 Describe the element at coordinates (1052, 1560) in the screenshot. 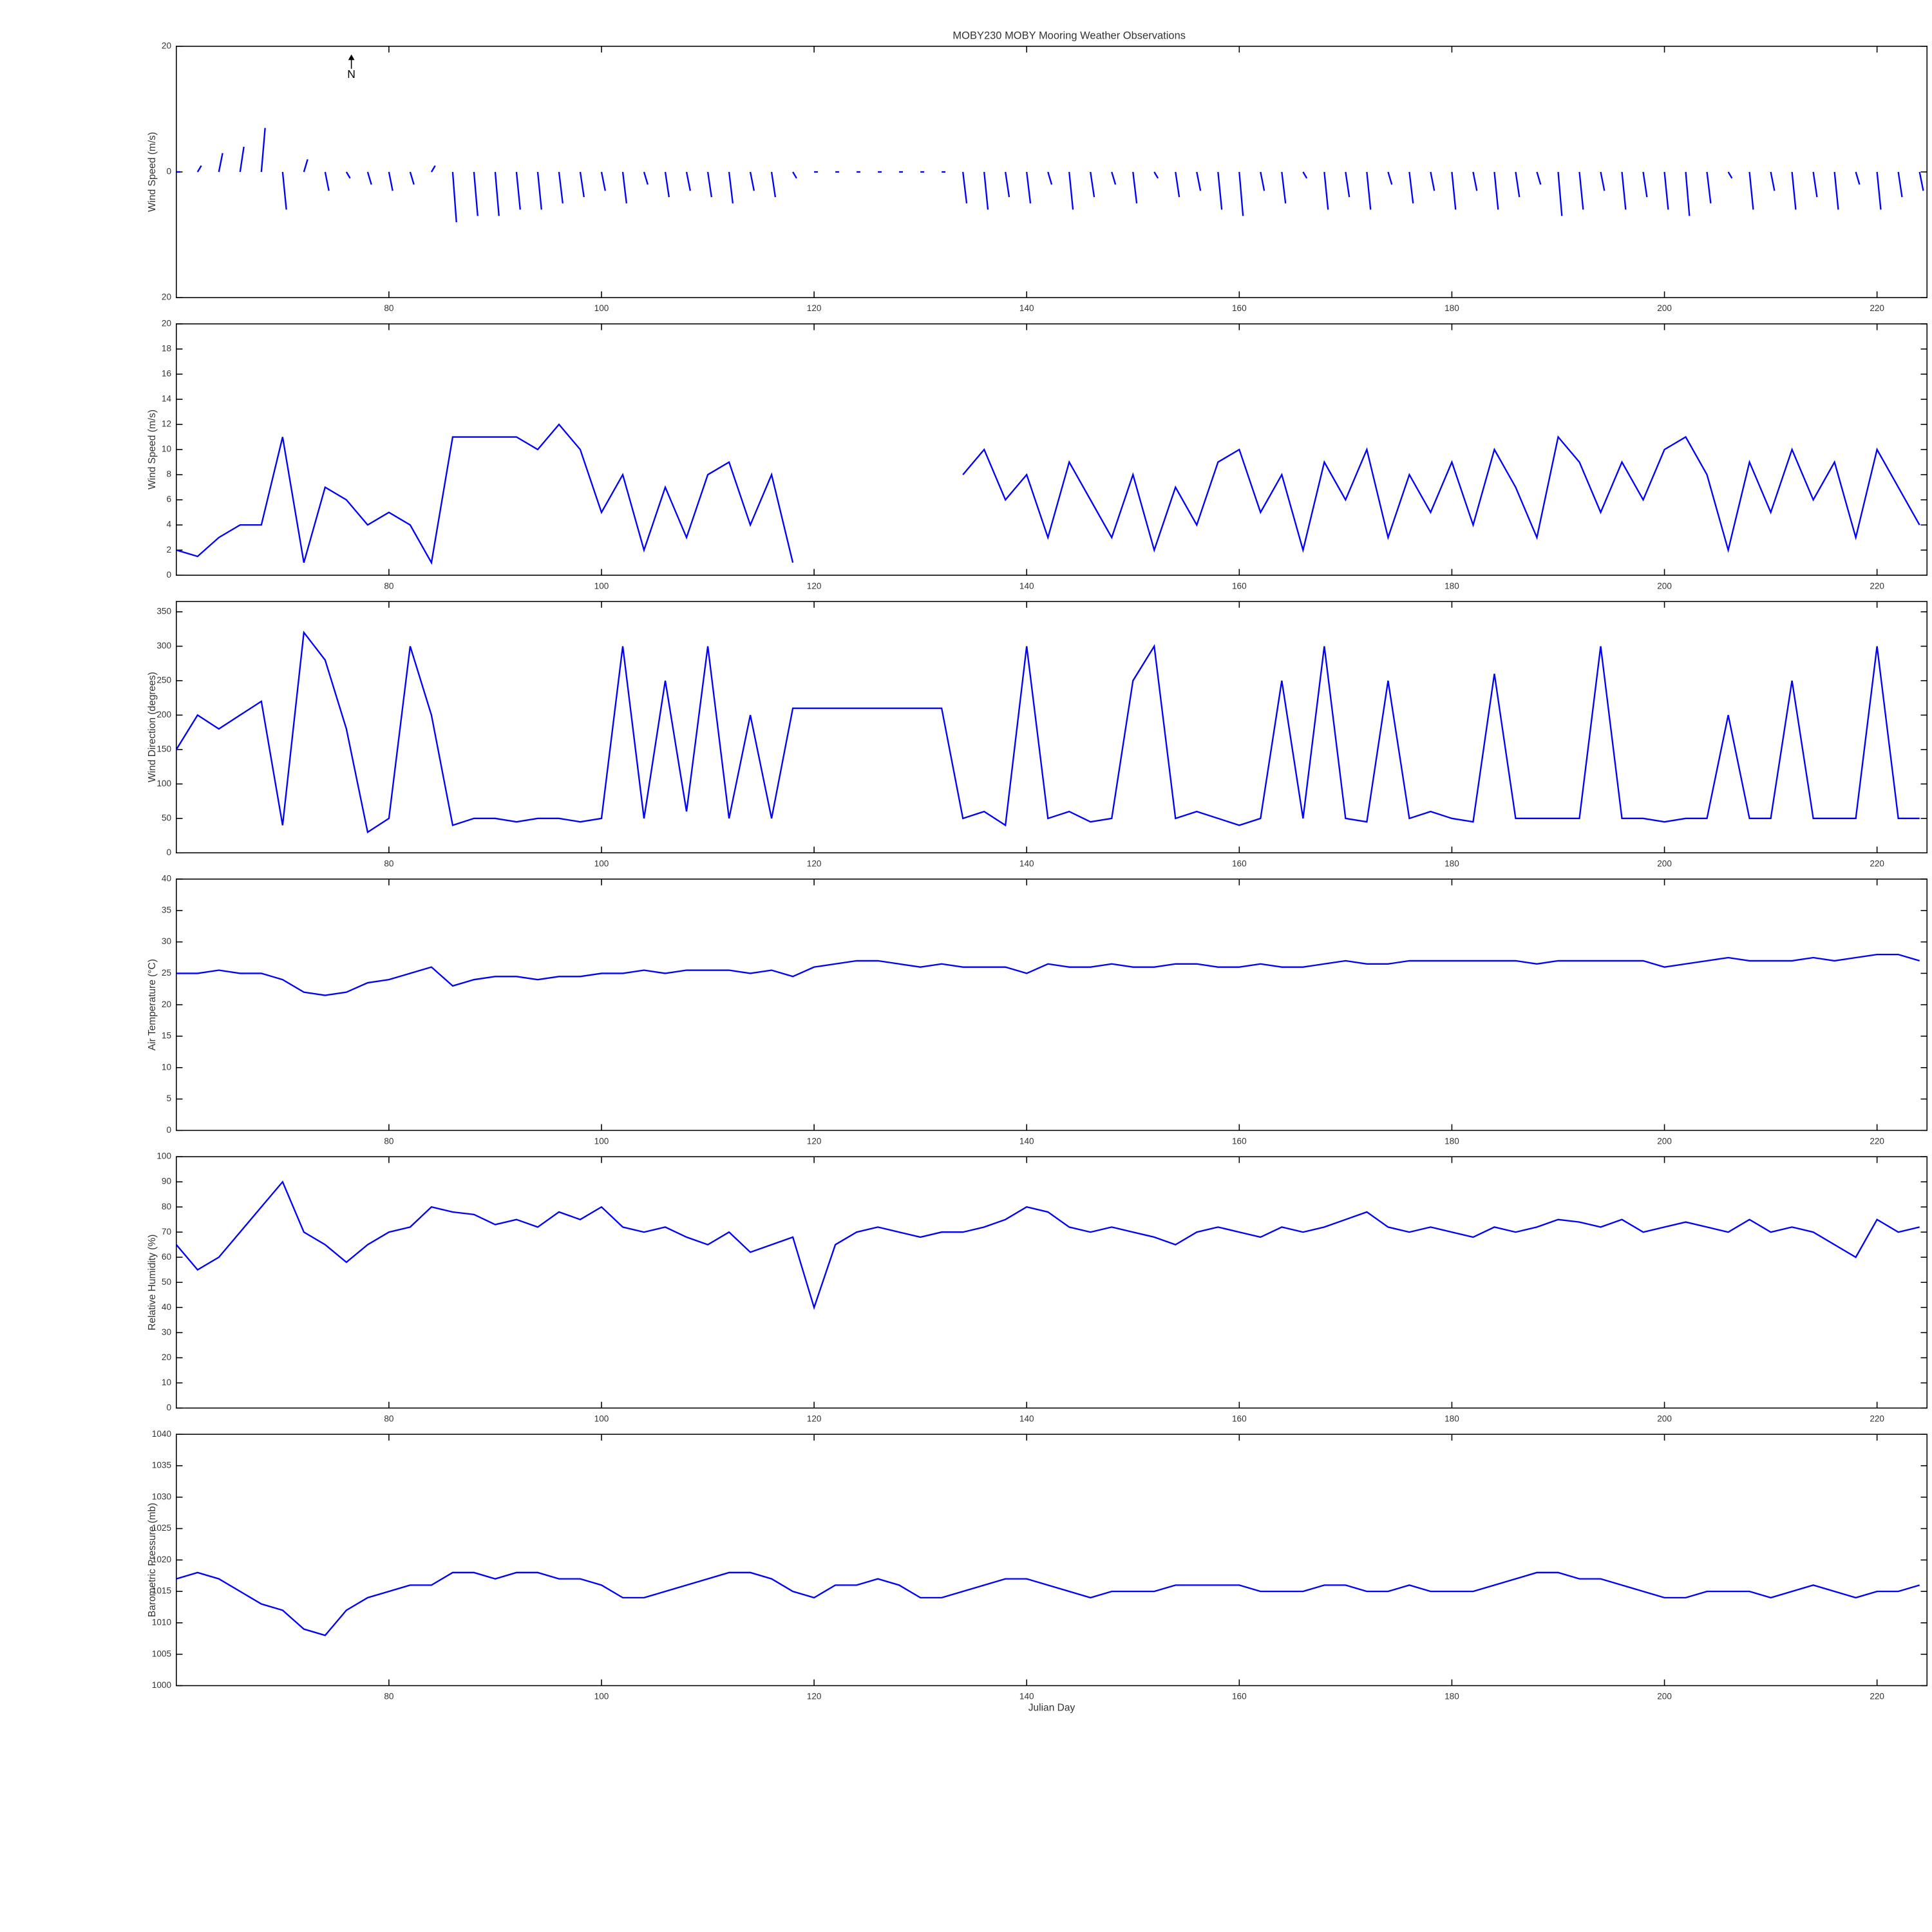

I see `plot-frame` at that location.